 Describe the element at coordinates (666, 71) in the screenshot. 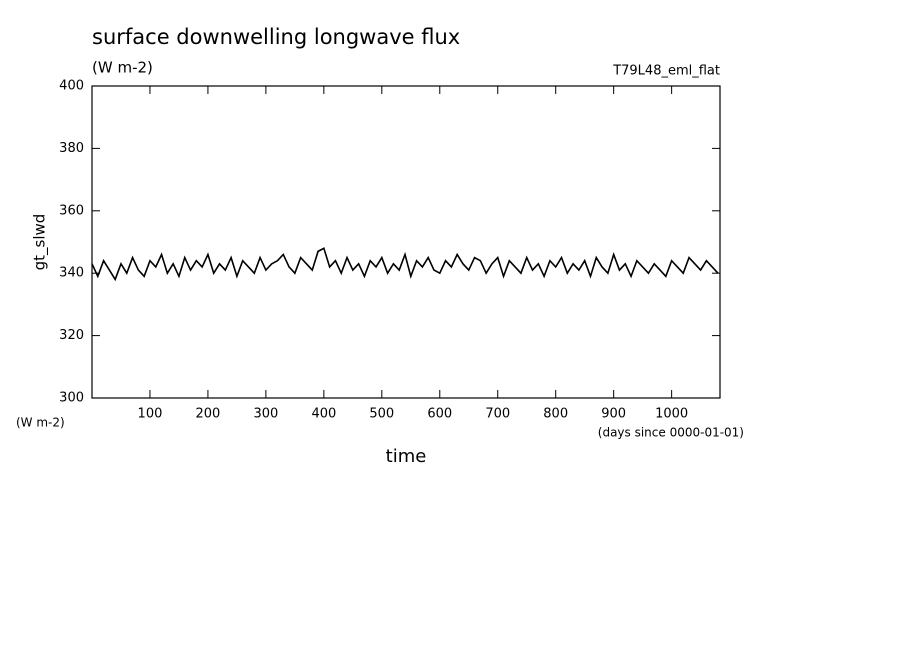

I see `run-label: T79L48_eml_flat` at that location.